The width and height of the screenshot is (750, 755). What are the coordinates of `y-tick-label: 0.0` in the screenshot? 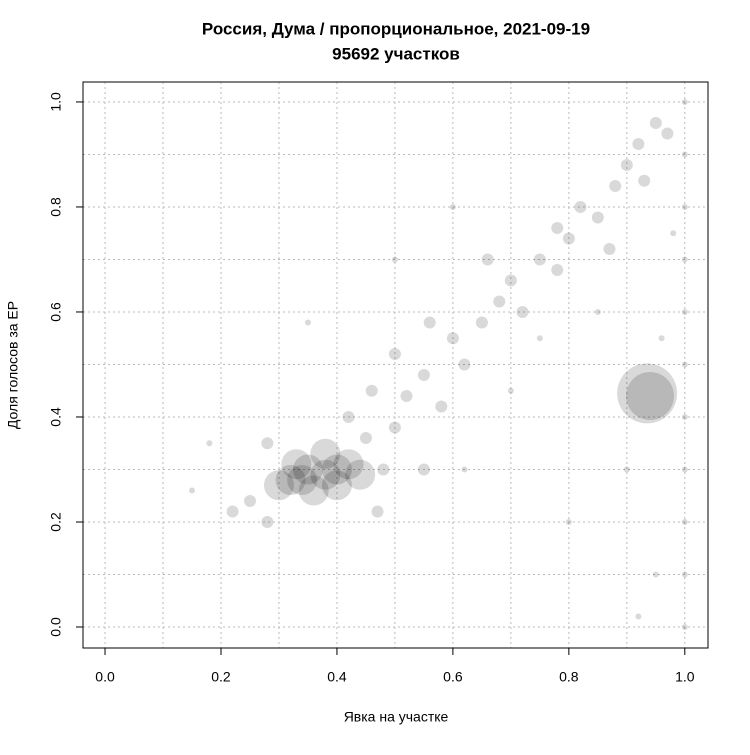 It's located at (56, 627).